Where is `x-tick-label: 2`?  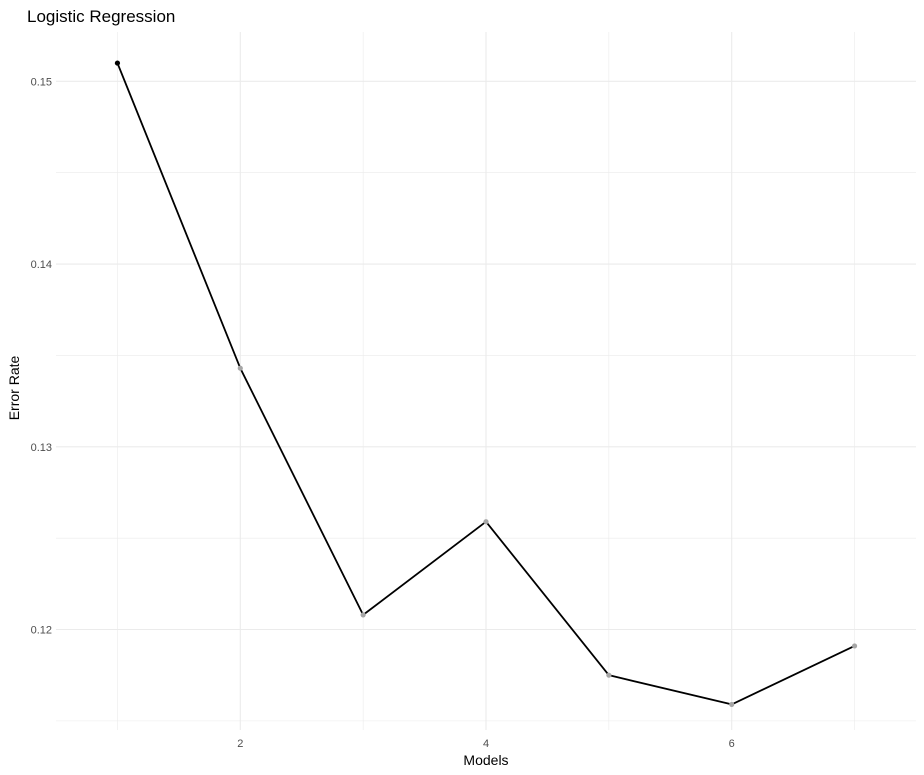
x-tick-label: 2 is located at coordinates (240, 744).